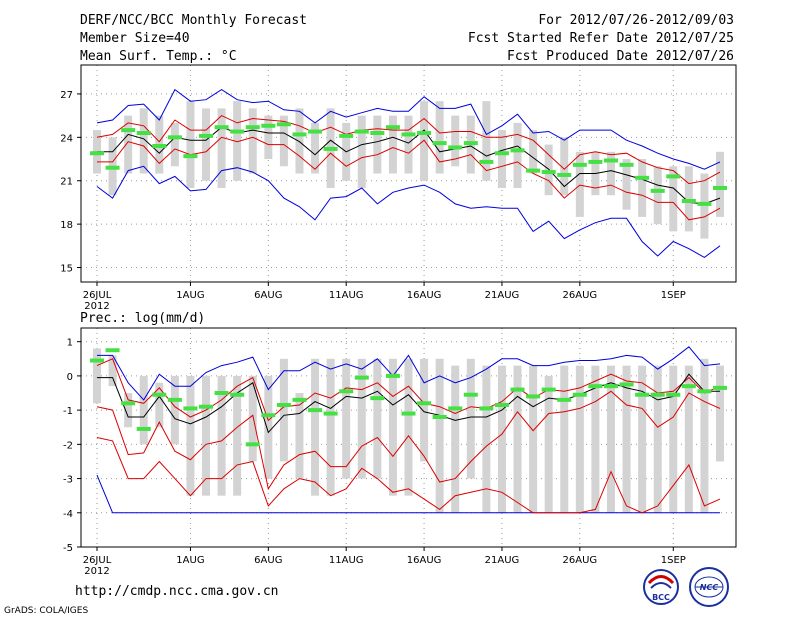 This screenshot has width=800, height=618. Describe the element at coordinates (66, 138) in the screenshot. I see `y-tick-label-3: 24` at that location.